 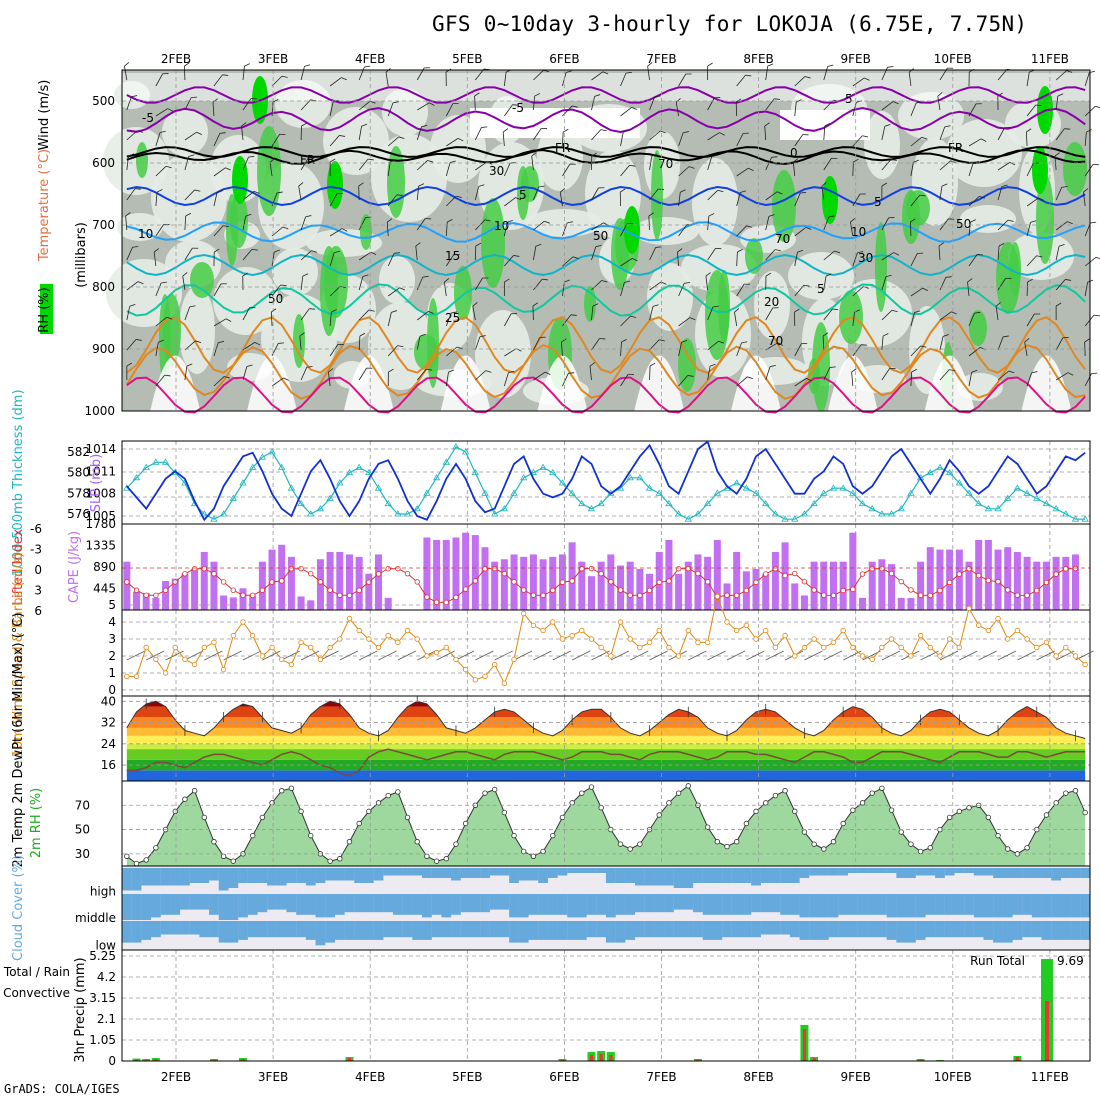 What do you see at coordinates (659, 383) in the screenshot?
I see `rh-dry-plume` at bounding box center [659, 383].